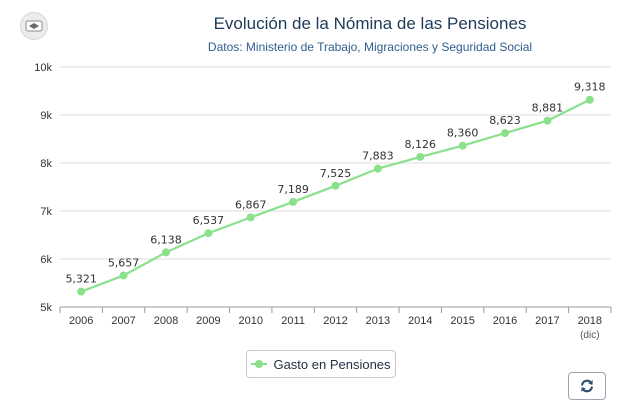  What do you see at coordinates (46, 260) in the screenshot?
I see `y-tick-label: 6k` at bounding box center [46, 260].